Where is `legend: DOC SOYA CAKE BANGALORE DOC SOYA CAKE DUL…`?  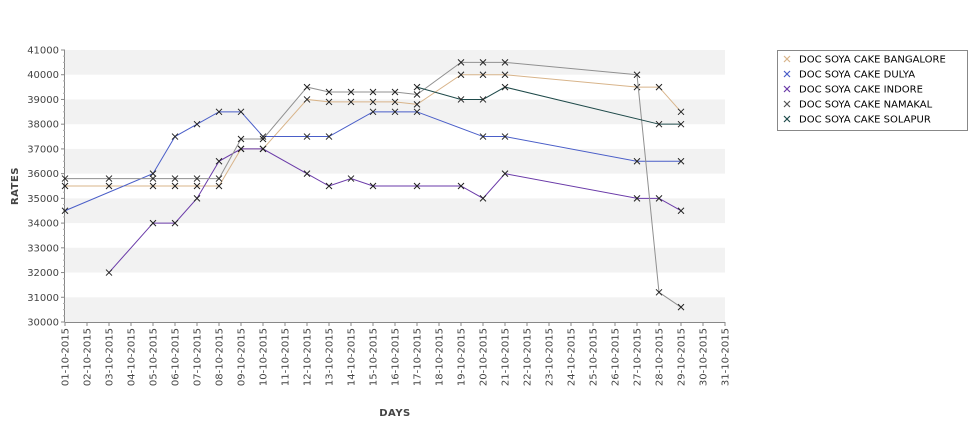 legend: DOC SOYA CAKE BANGALORE DOC SOYA CAKE DUL… is located at coordinates (872, 90).